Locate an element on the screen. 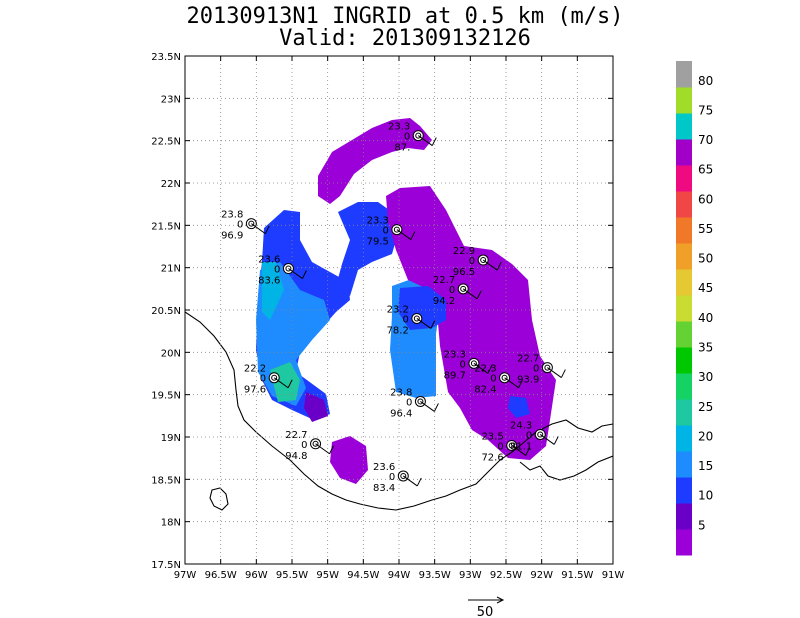 This screenshot has width=800, height=618. lon-tick-label: 95.5W is located at coordinates (292, 575).